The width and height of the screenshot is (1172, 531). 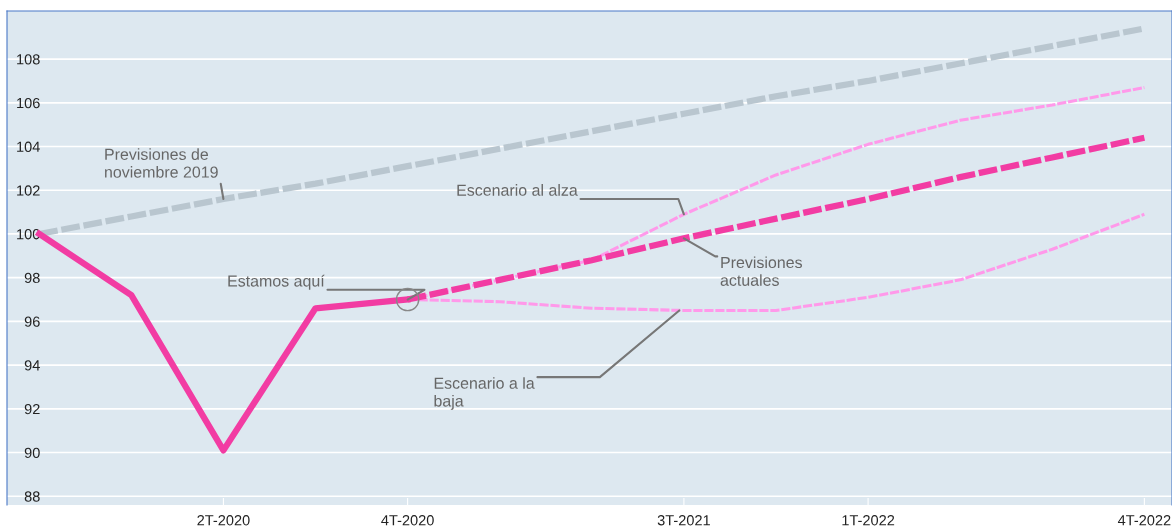 What do you see at coordinates (407, 520) in the screenshot?
I see `x-tick-label: 4T-2020` at bounding box center [407, 520].